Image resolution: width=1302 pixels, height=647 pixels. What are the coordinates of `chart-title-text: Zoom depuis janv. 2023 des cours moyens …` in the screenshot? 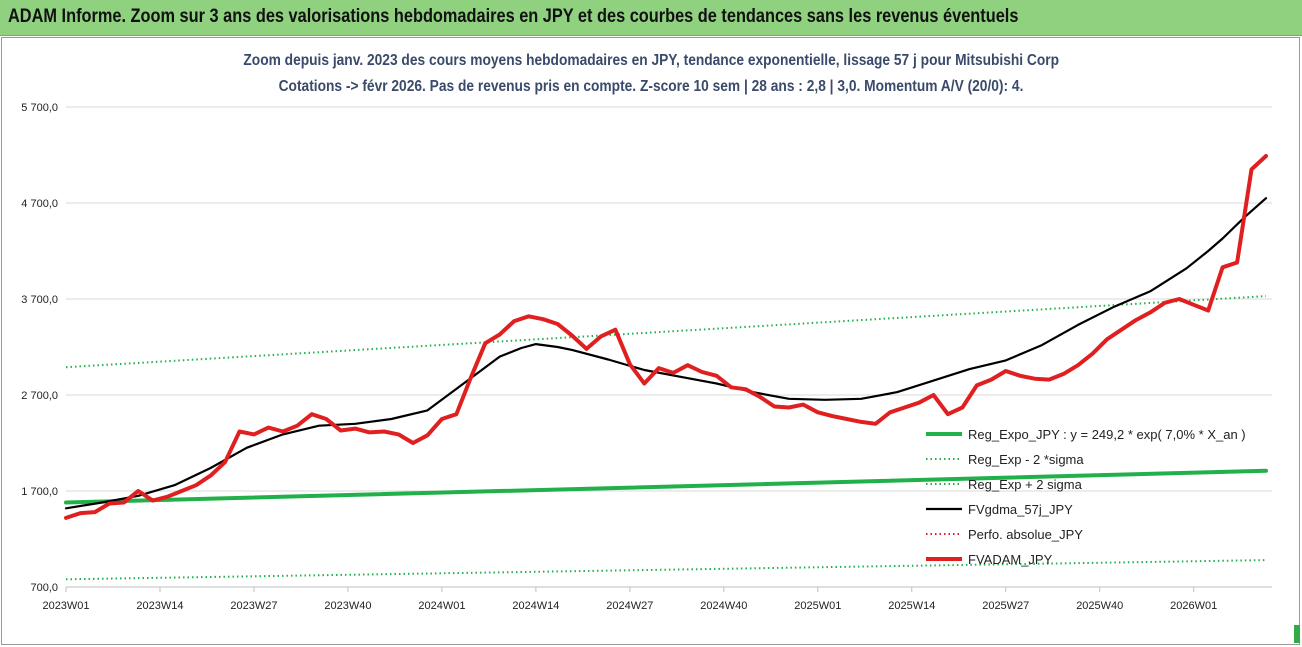 It's located at (651, 60).